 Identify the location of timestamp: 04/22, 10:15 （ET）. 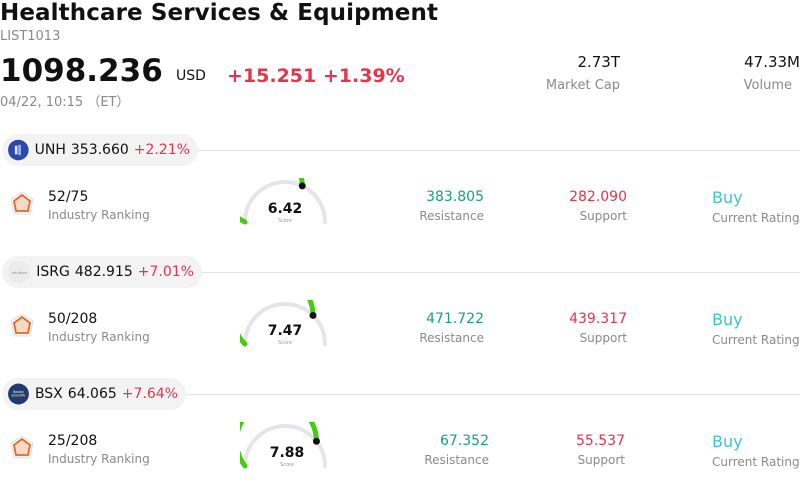
(65, 102).